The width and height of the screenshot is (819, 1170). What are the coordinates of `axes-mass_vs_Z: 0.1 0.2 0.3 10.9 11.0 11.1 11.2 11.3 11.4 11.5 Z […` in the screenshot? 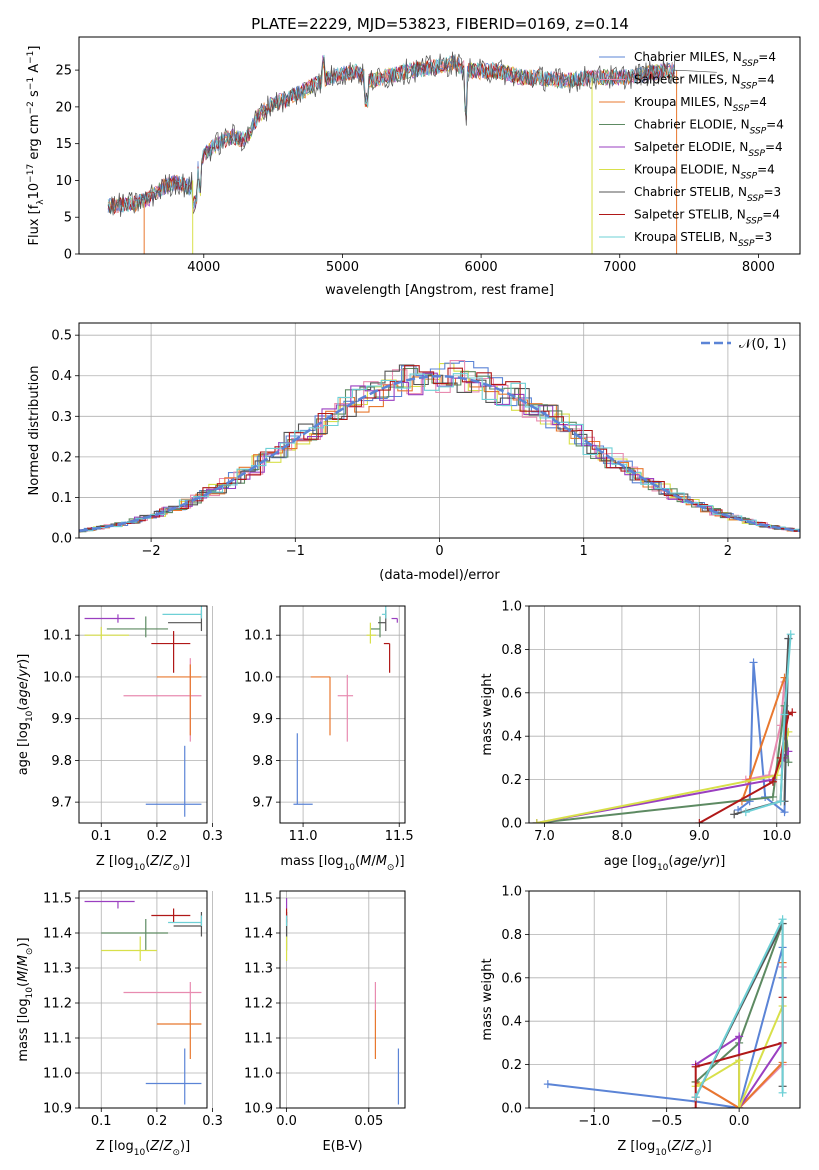 It's located at (119, 1024).